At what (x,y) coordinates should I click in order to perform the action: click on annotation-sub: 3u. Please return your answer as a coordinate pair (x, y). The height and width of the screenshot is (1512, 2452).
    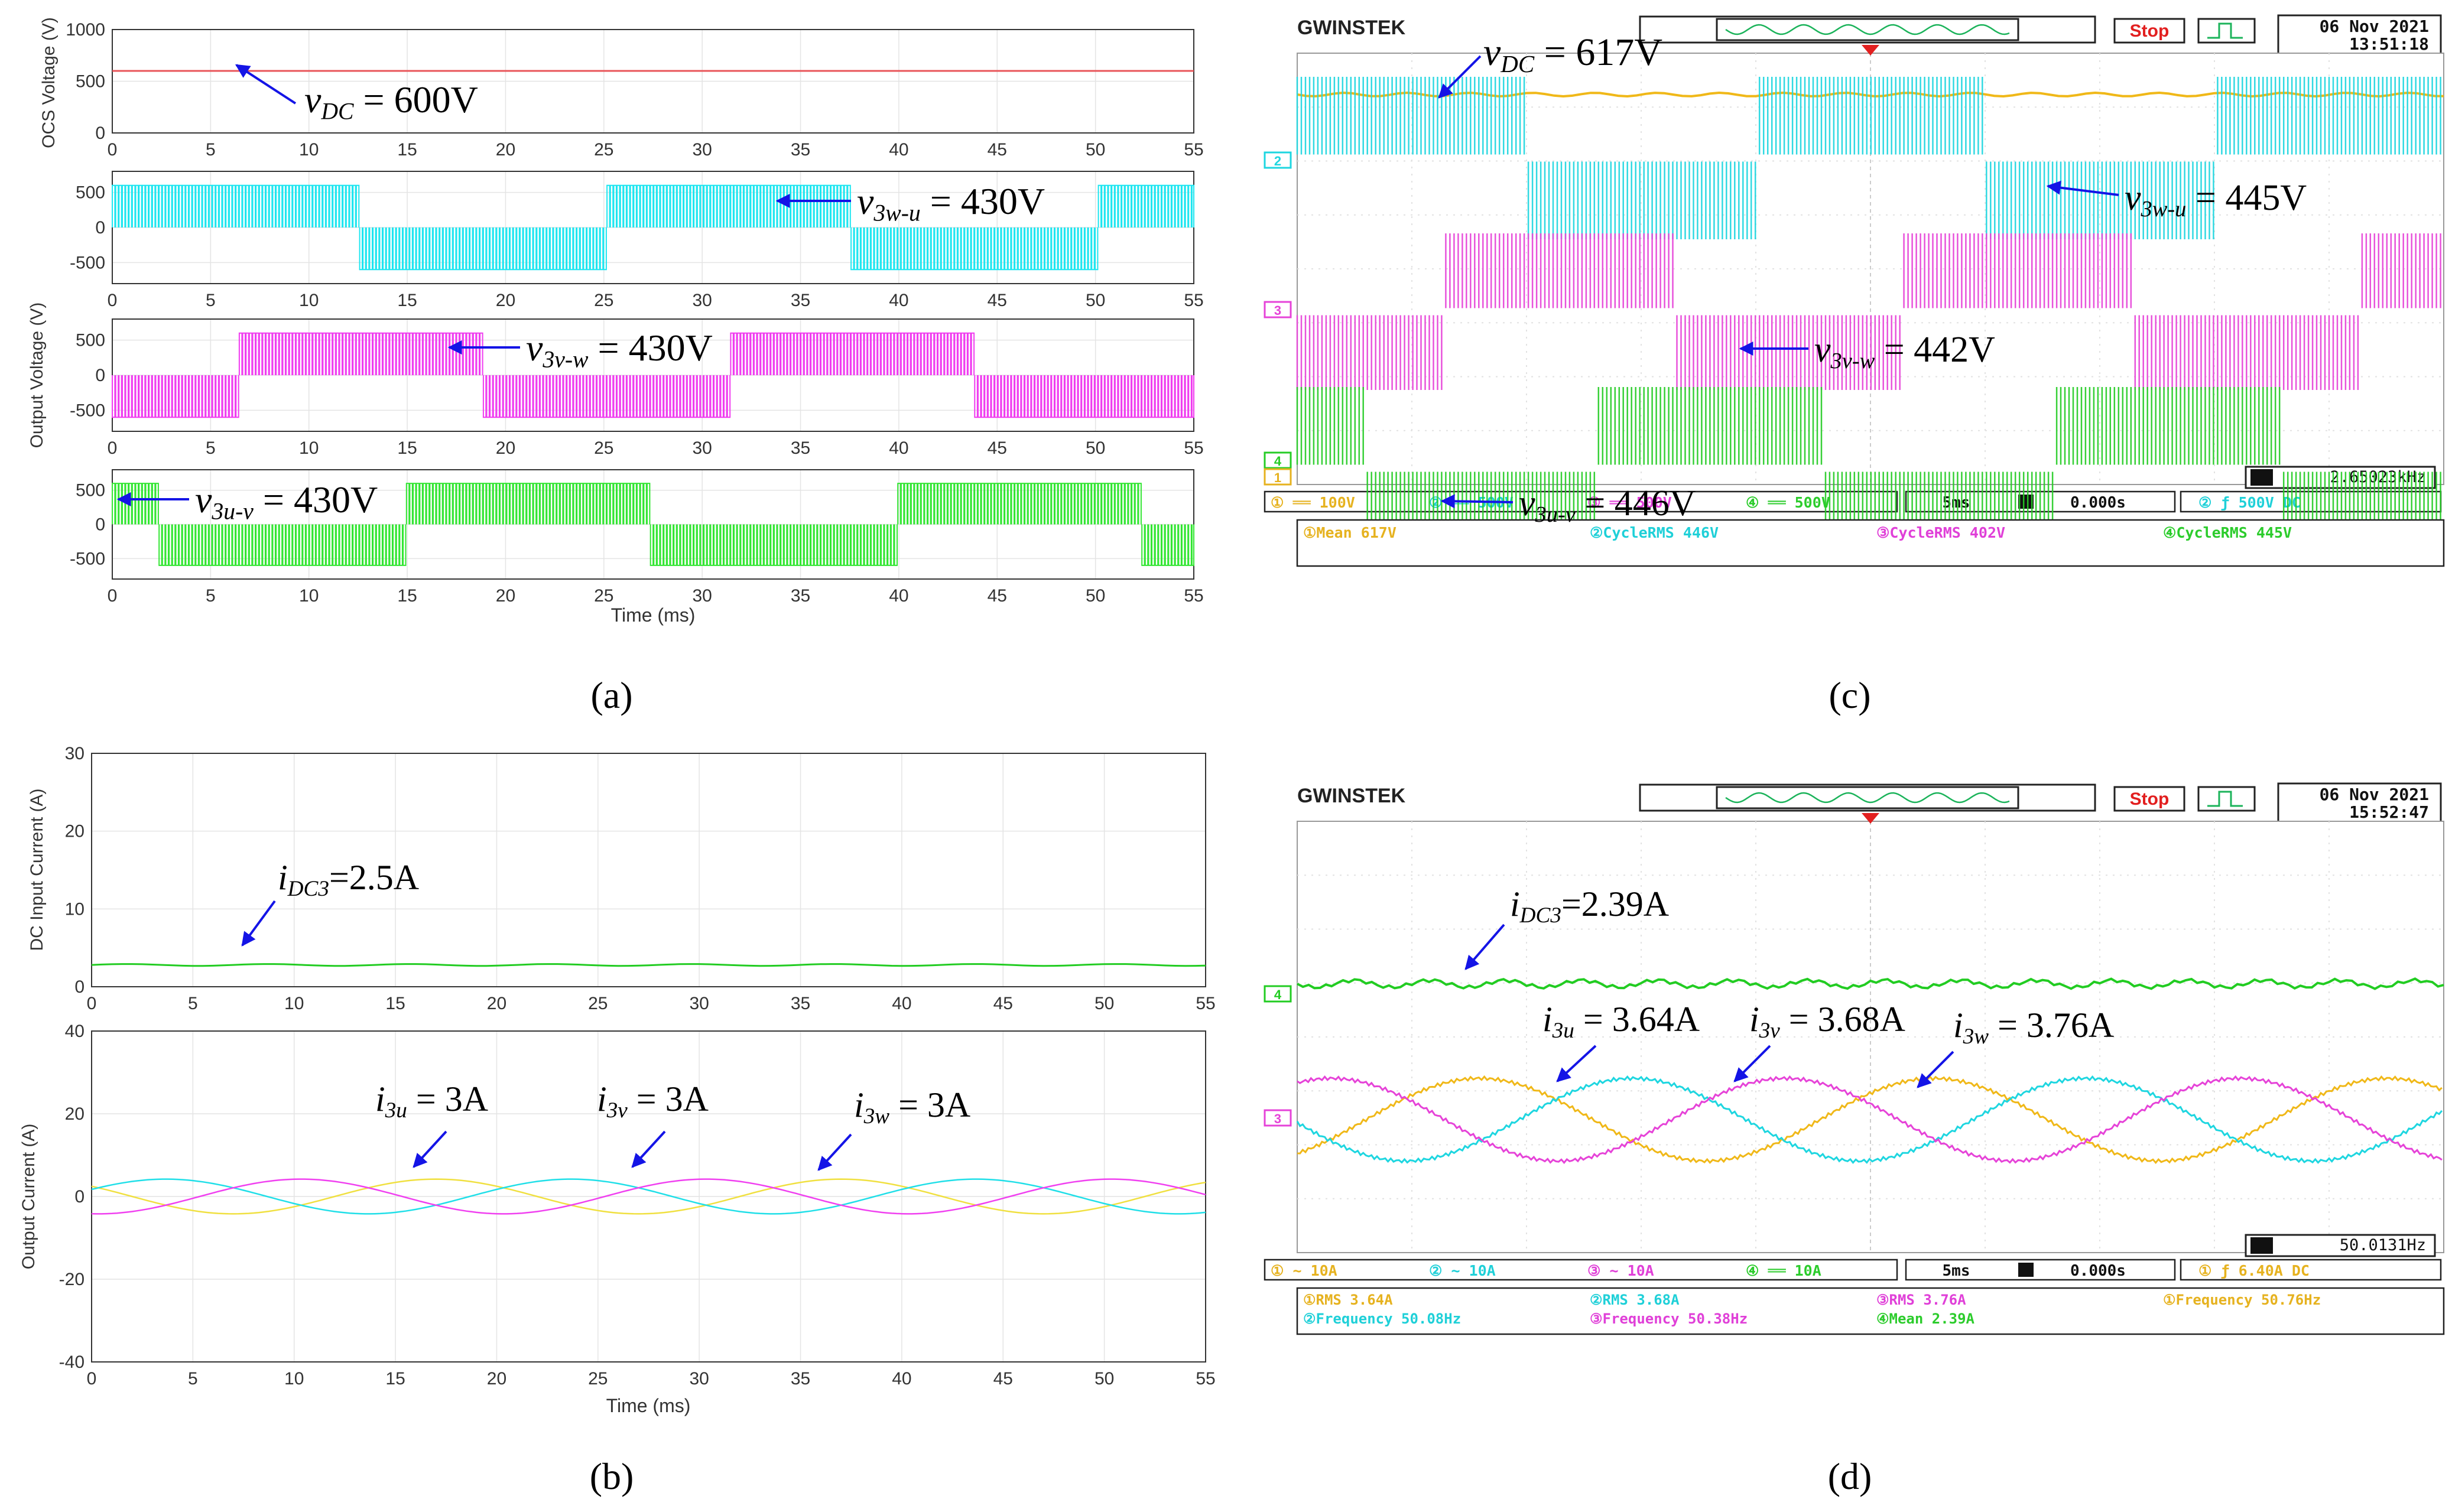
    Looking at the image, I should click on (1563, 1031).